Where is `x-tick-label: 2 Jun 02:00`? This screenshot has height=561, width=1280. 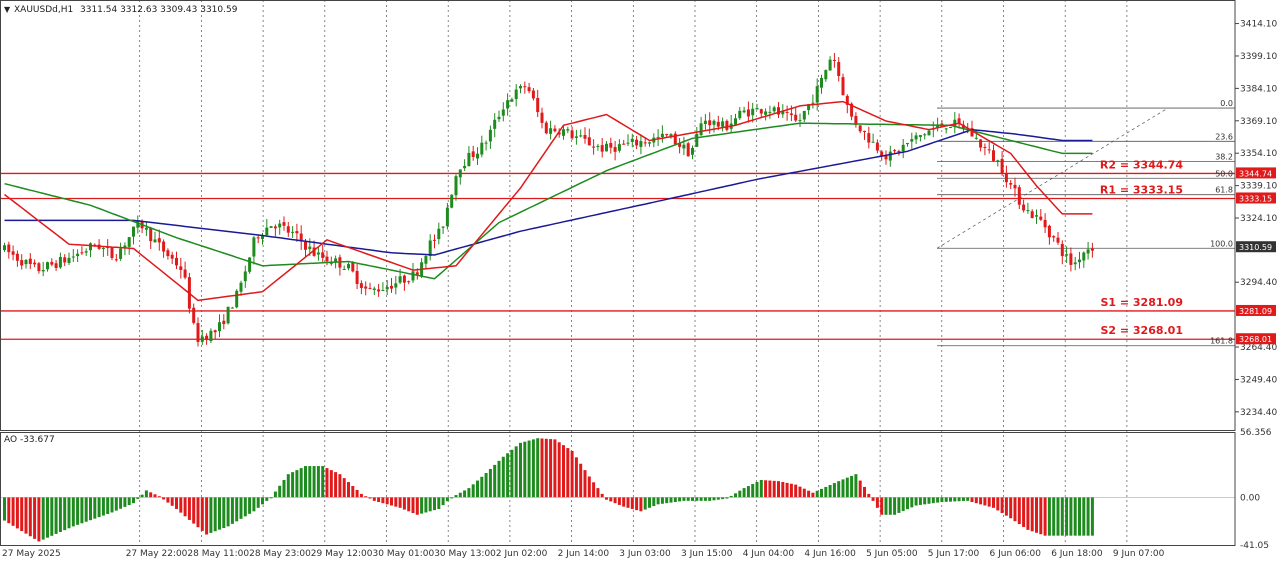
x-tick-label: 2 Jun 02:00 is located at coordinates (522, 554).